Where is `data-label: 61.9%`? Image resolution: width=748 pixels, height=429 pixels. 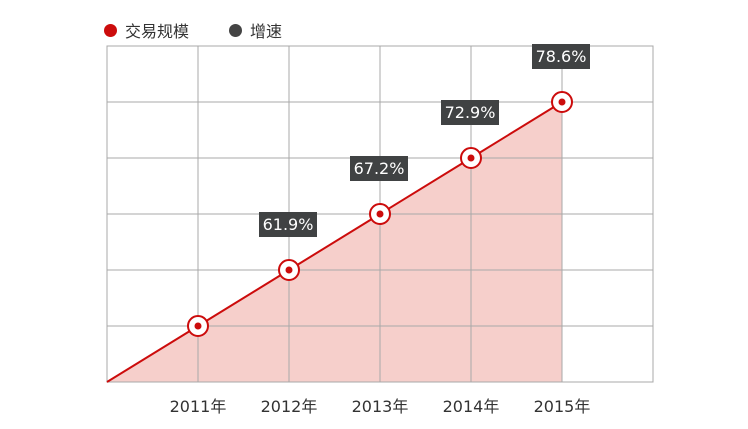 data-label: 61.9% is located at coordinates (288, 224).